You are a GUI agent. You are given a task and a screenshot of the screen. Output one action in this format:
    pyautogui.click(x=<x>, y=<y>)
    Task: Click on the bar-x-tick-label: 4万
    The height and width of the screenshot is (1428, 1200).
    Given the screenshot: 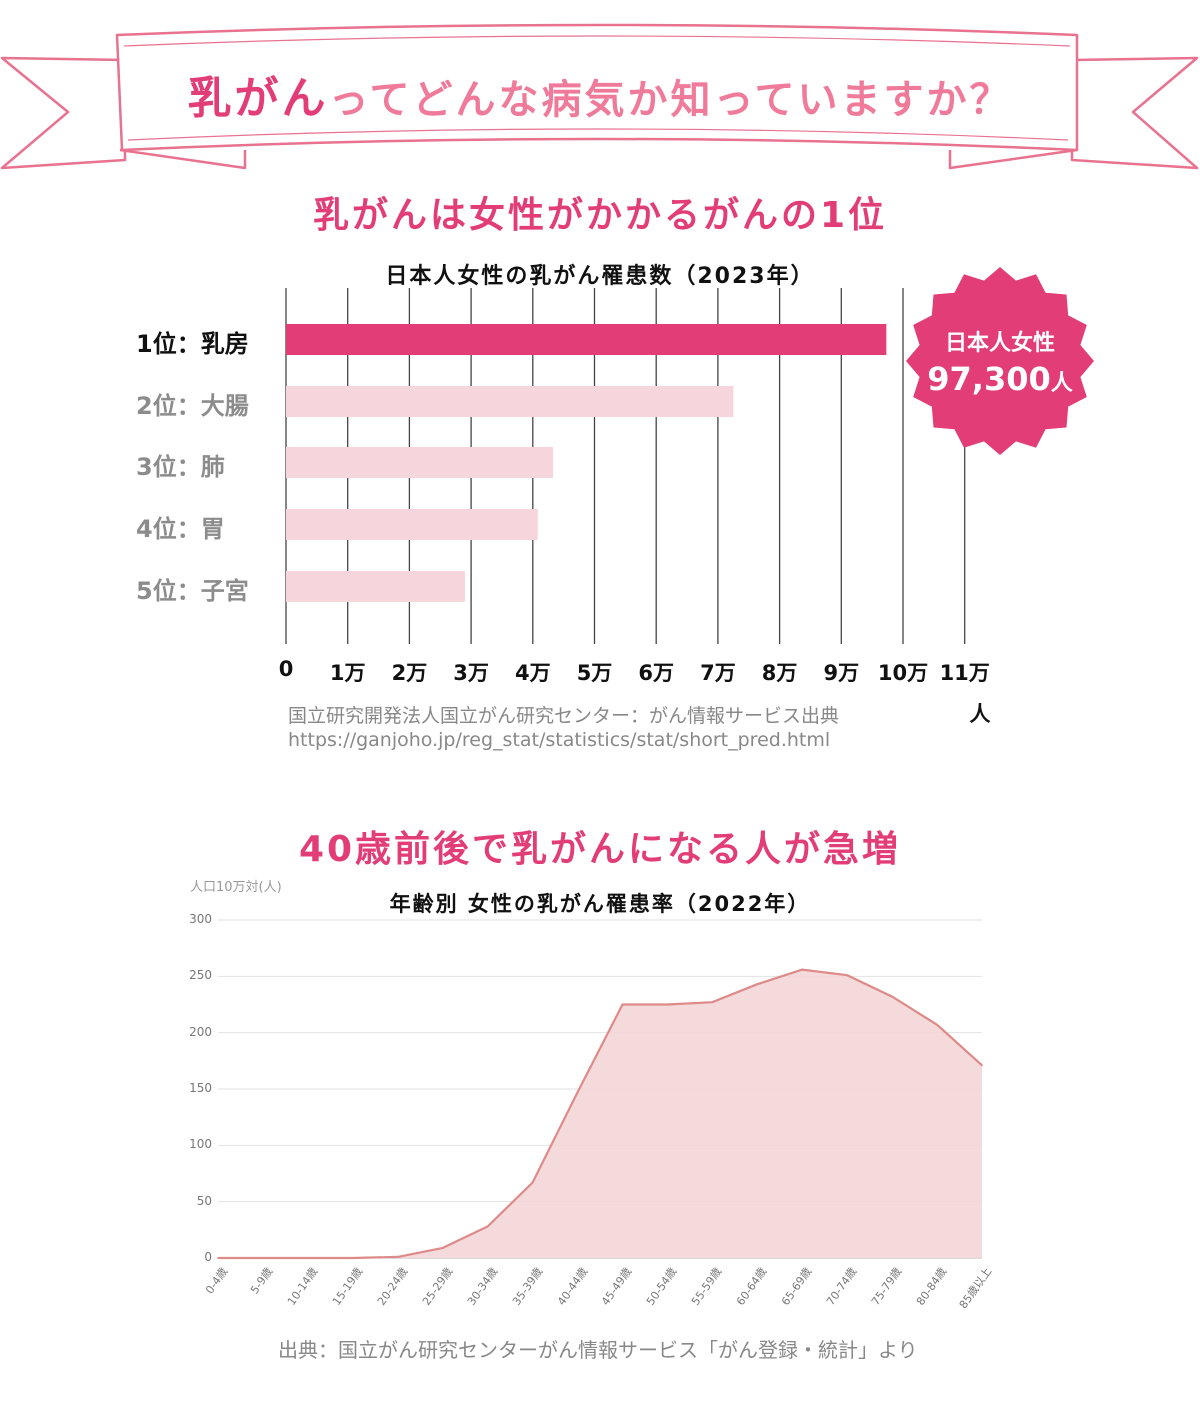 What is the action you would take?
    pyautogui.click(x=532, y=673)
    